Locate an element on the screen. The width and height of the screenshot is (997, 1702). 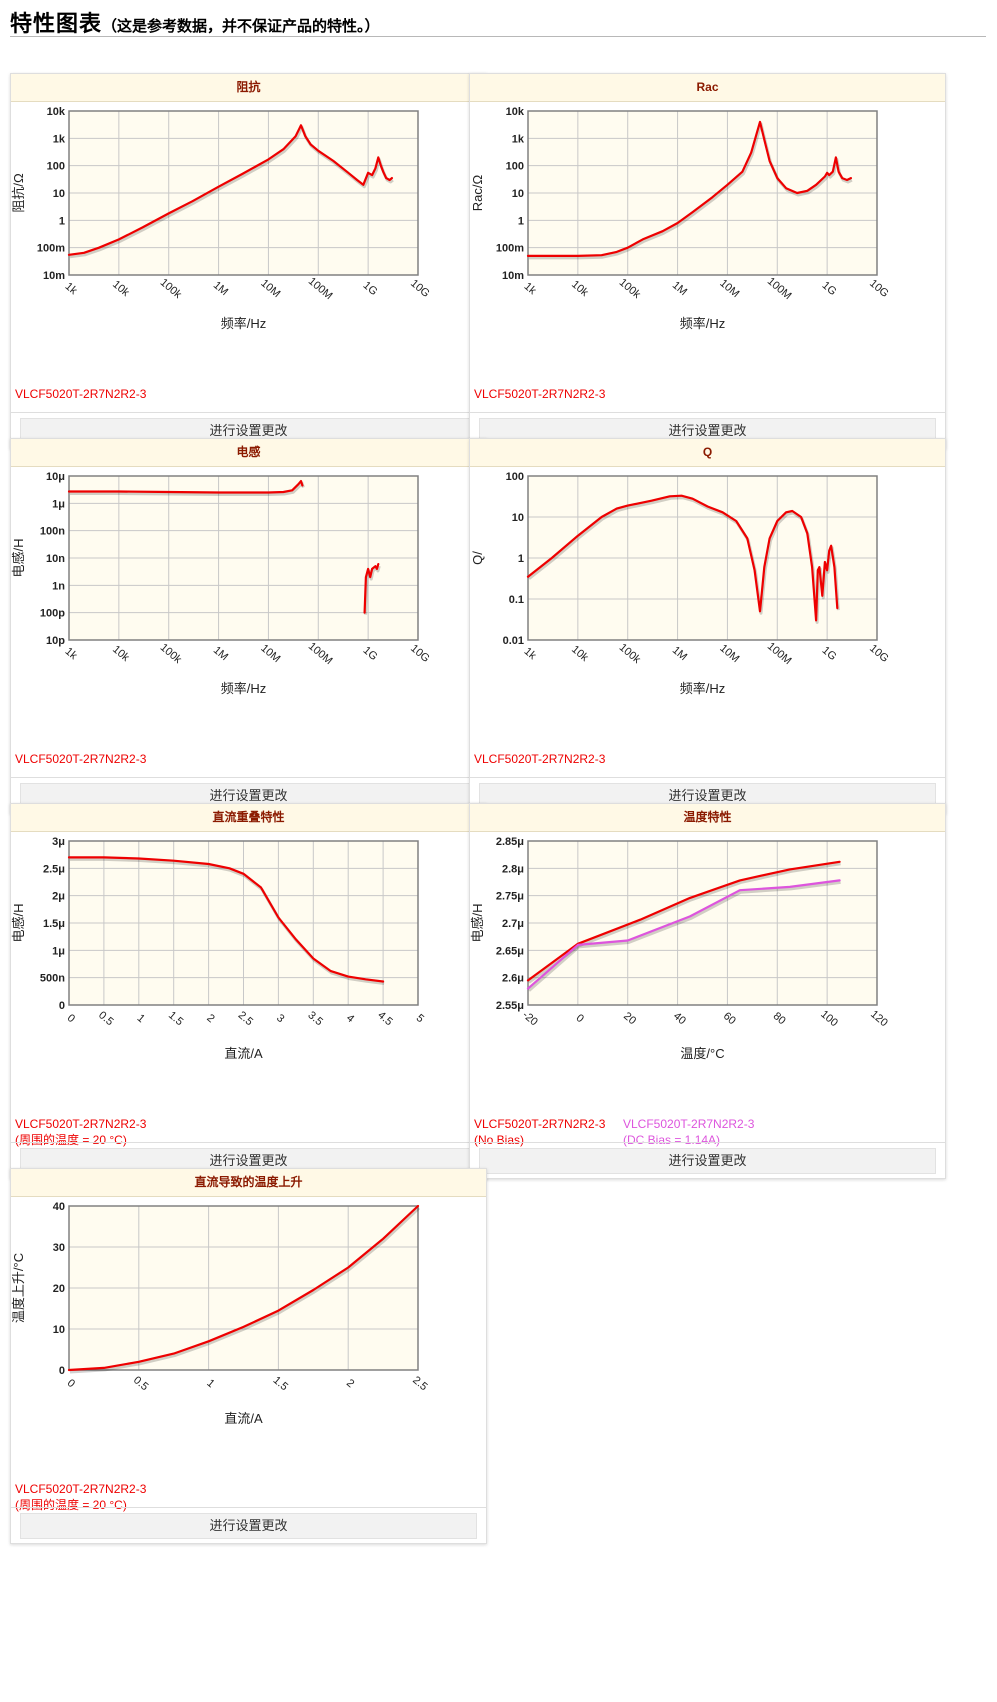
y-tick-label: 40 is located at coordinates (59, 1207).